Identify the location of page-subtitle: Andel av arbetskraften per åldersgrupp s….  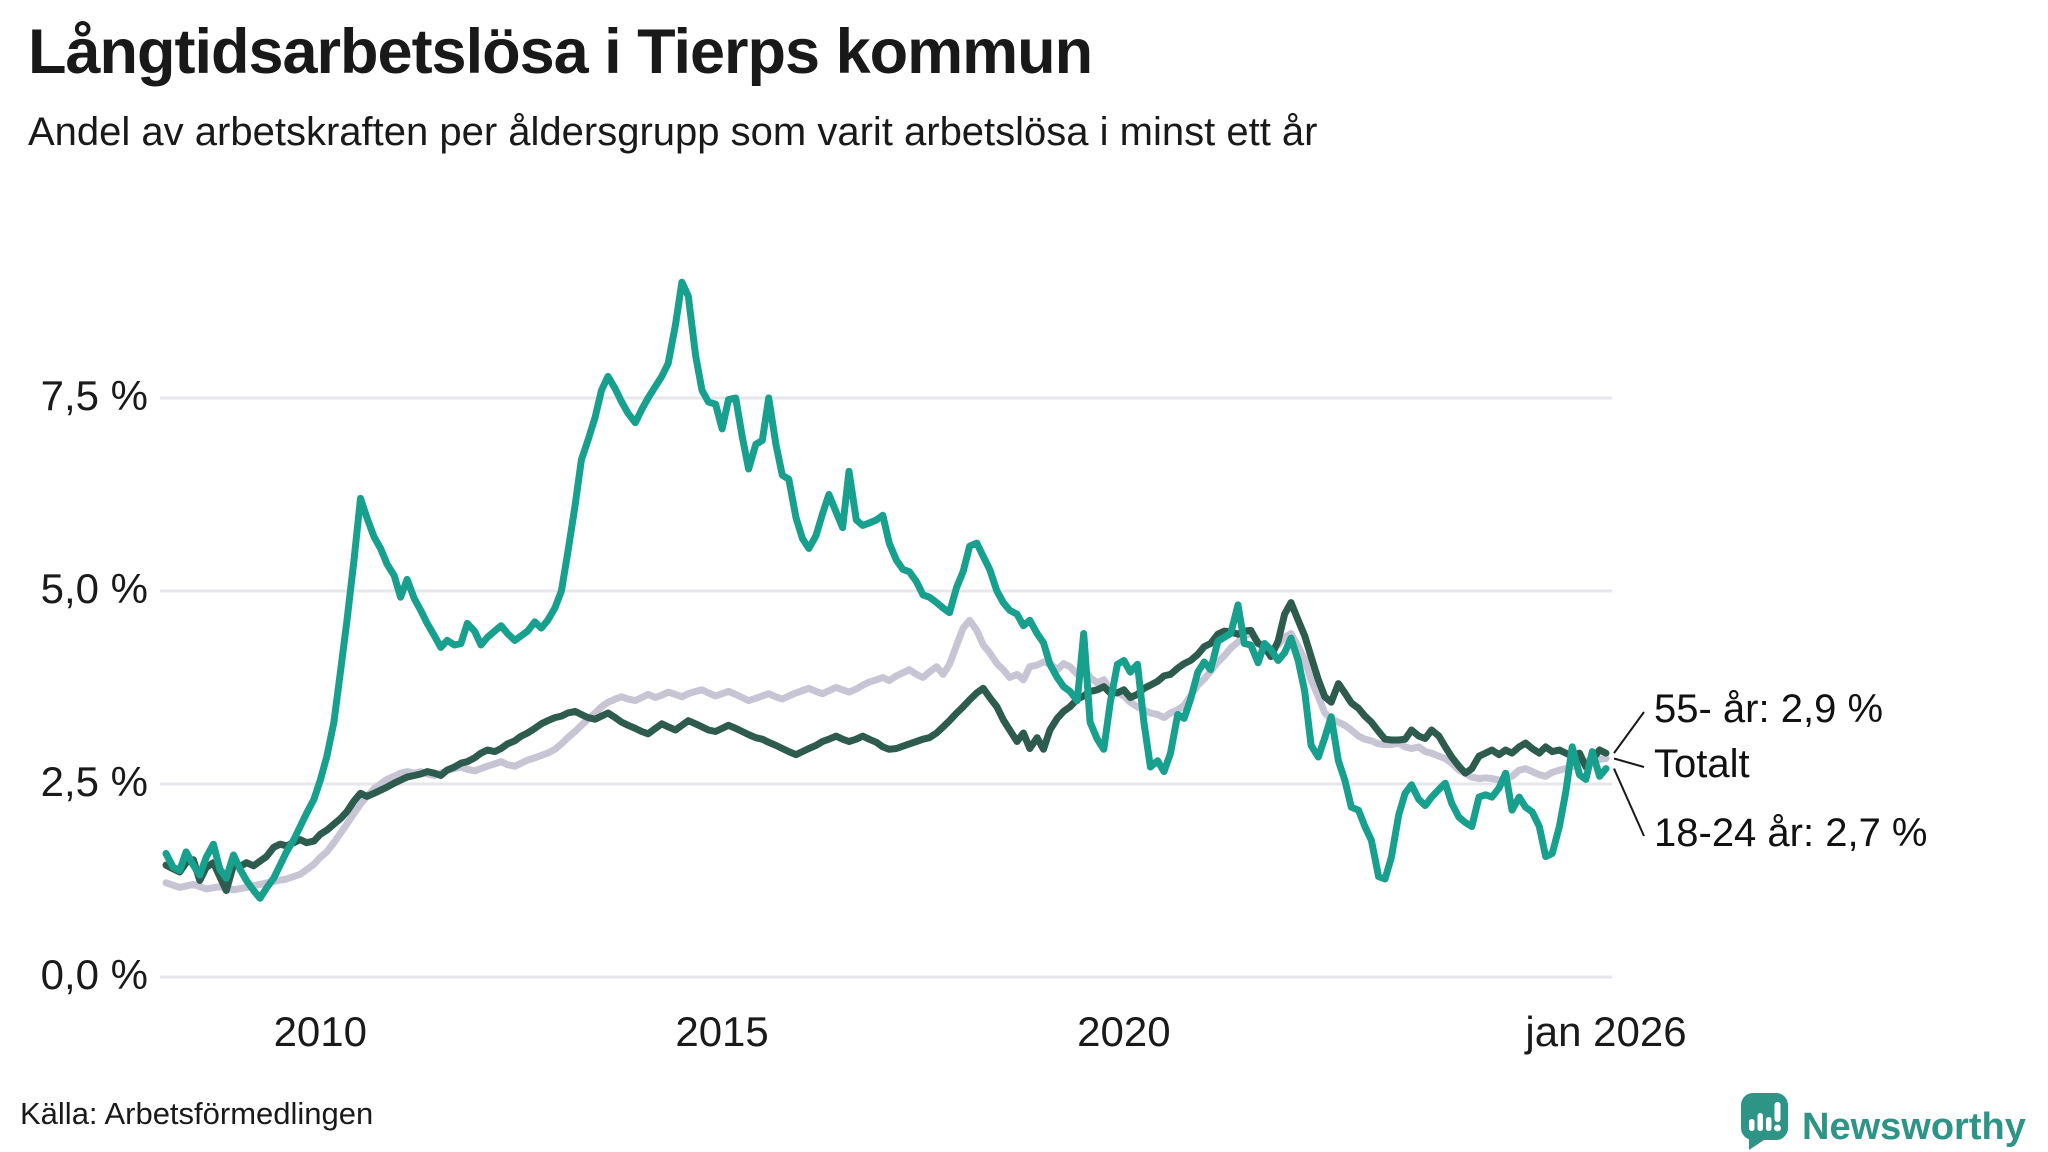
(673, 132).